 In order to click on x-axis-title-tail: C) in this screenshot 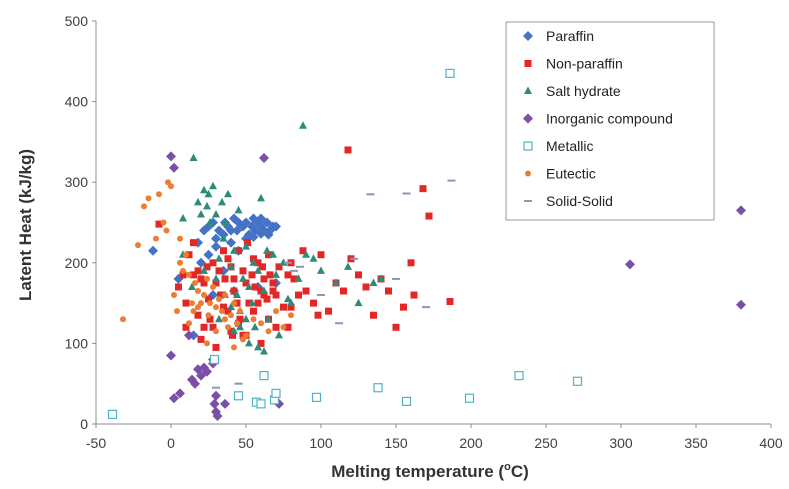, I will do `click(520, 471)`.